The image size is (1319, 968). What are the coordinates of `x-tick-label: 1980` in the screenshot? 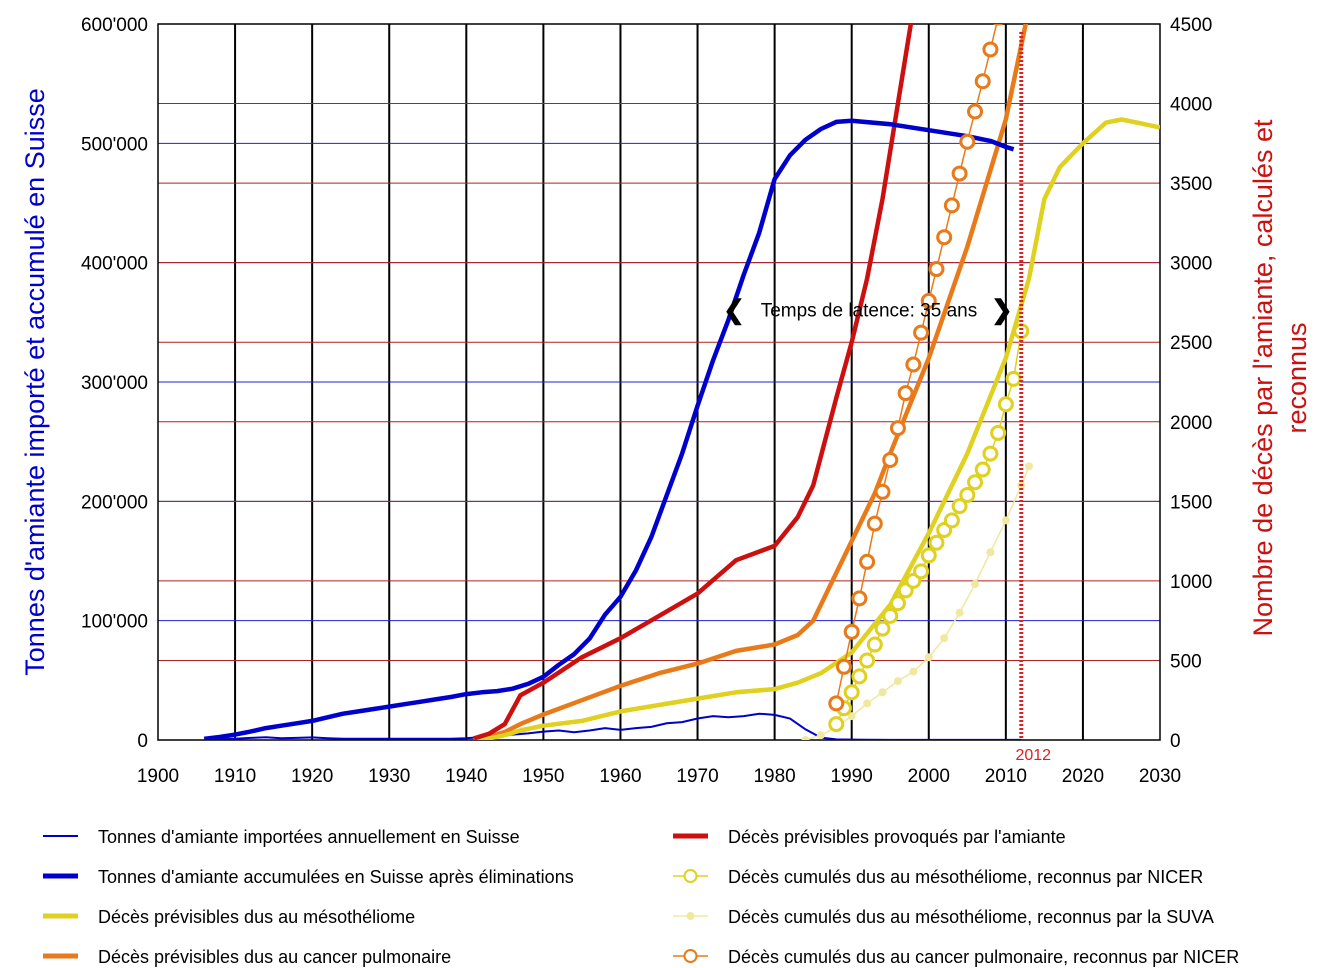 It's located at (774, 776).